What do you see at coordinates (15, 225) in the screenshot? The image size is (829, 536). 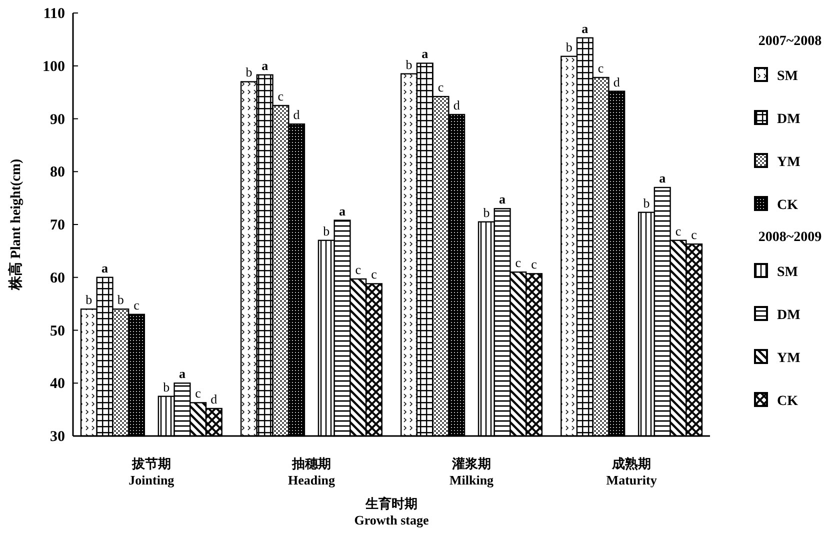 I see `y-axis-title: 株高 Plant height(cm)` at bounding box center [15, 225].